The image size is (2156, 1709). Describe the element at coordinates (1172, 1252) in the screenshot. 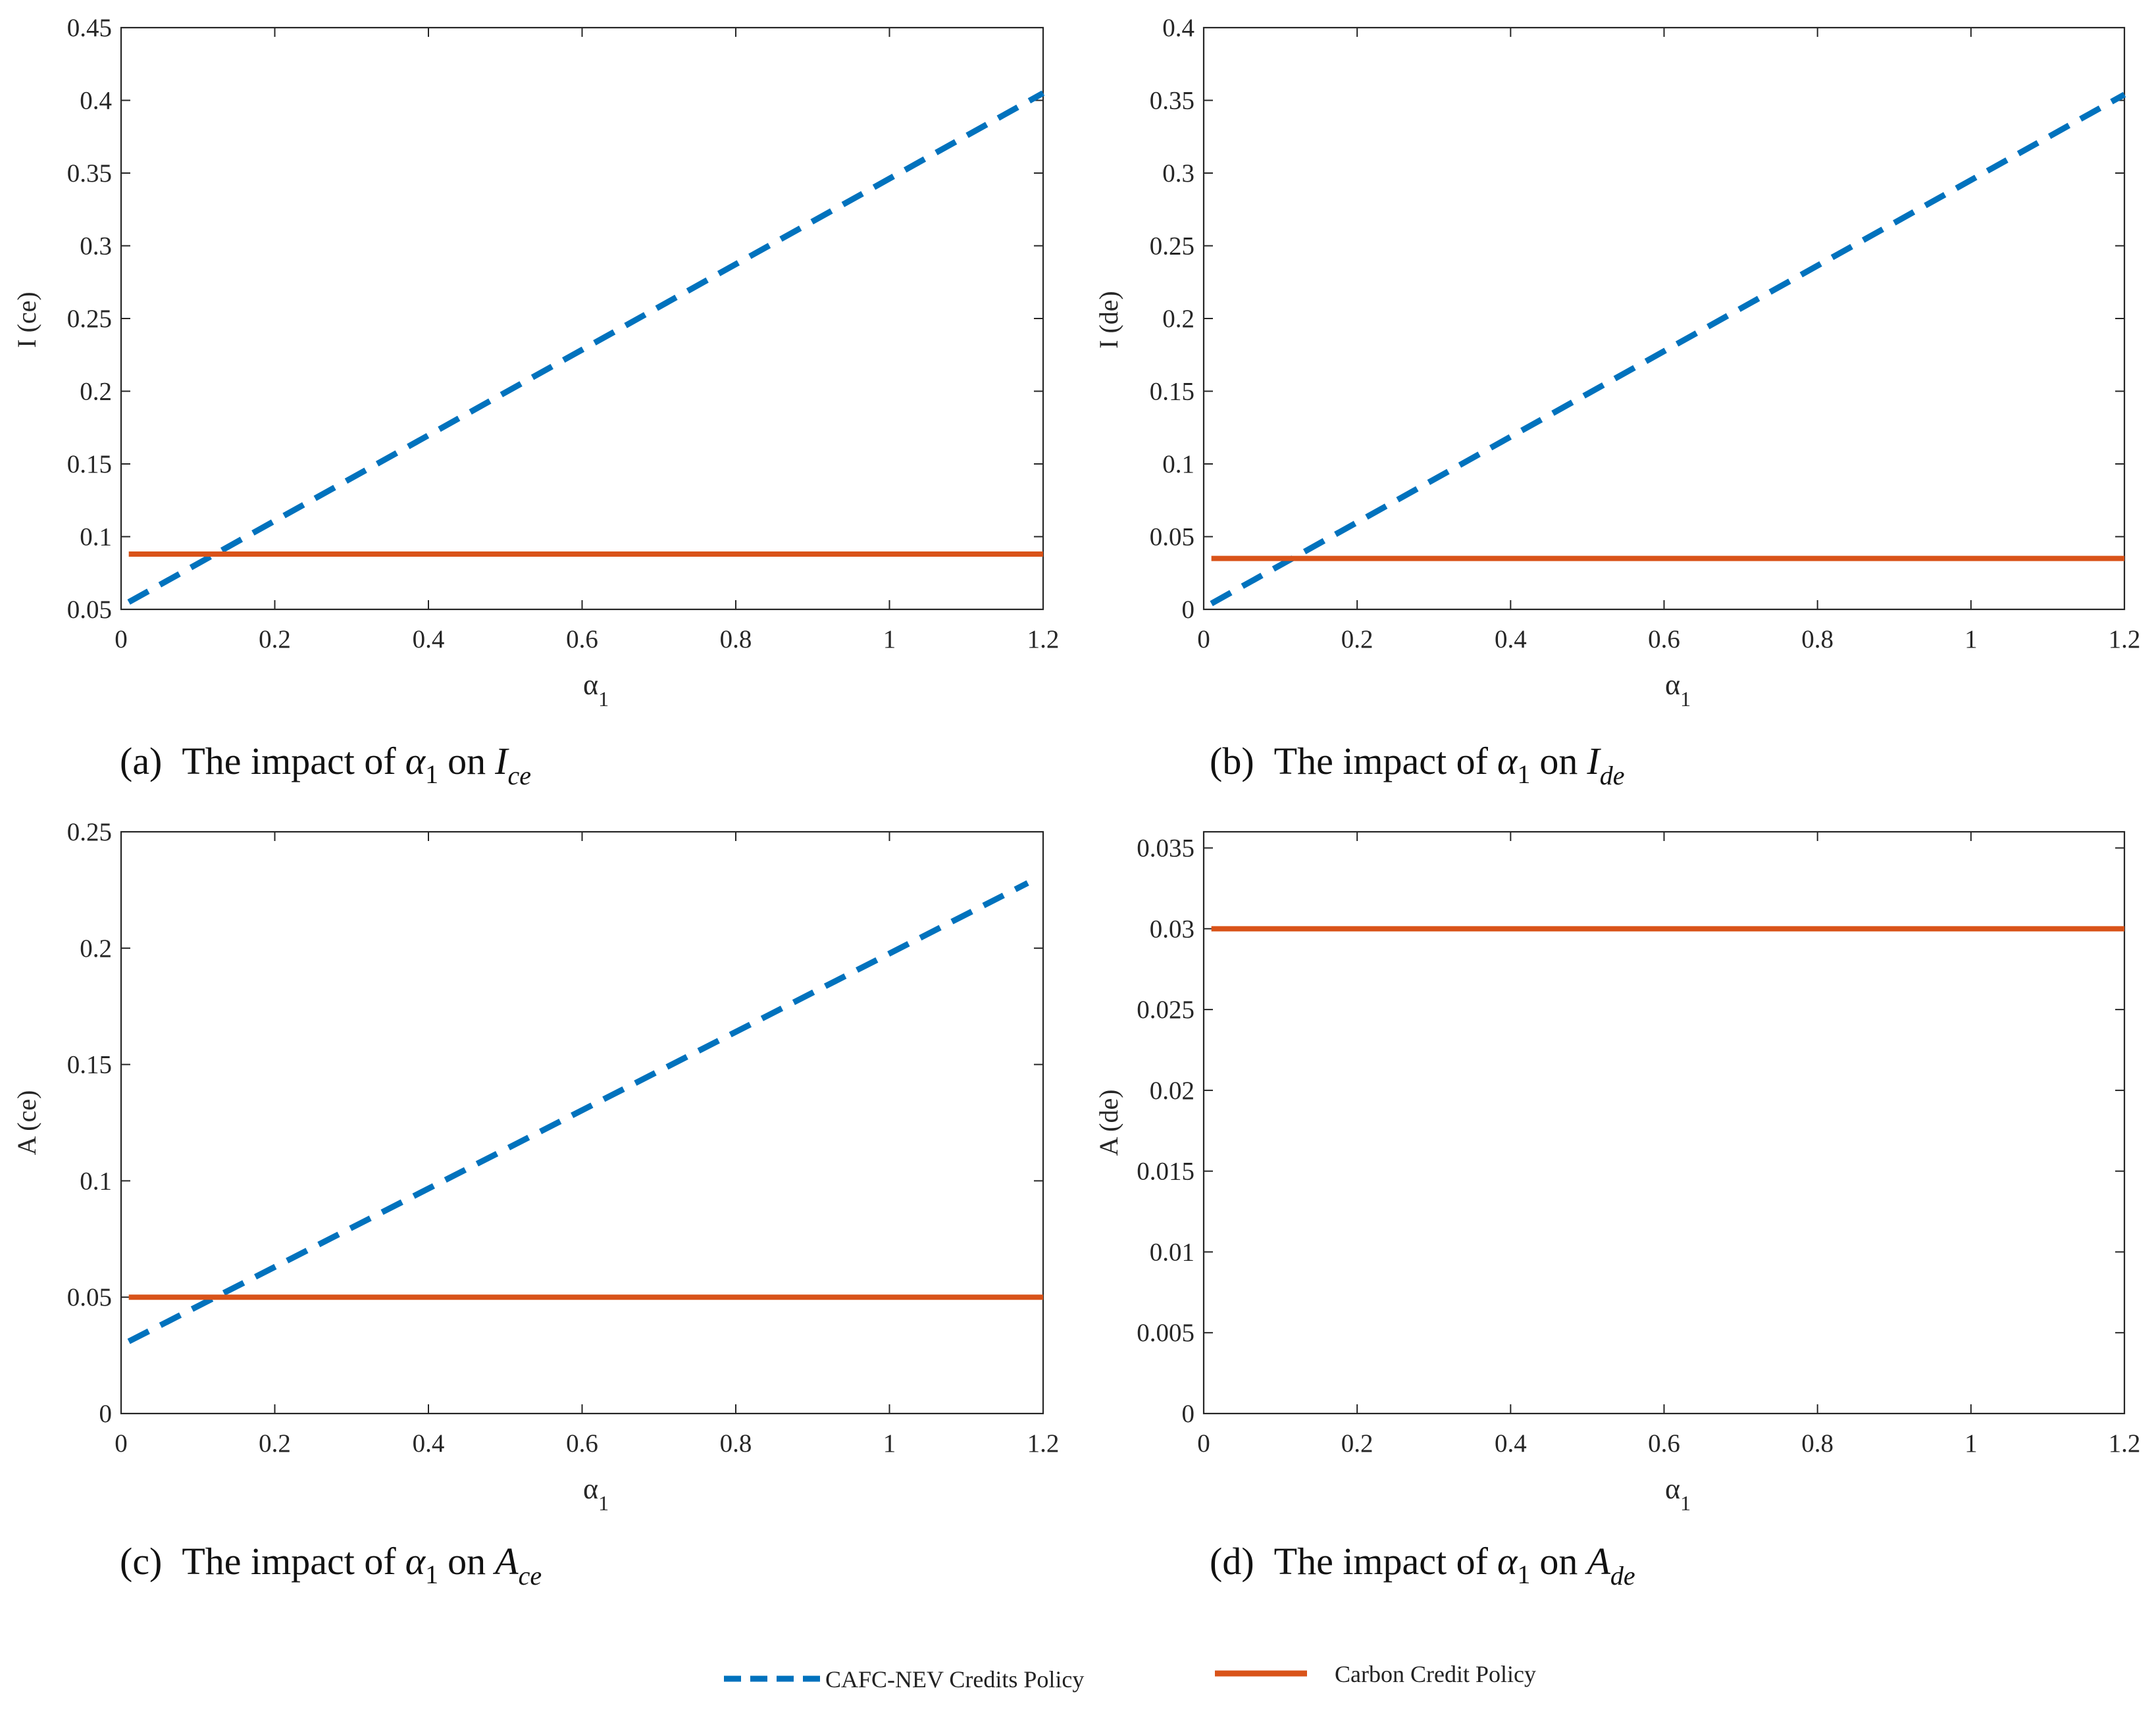

I see `y-tick-label: 0.01` at that location.